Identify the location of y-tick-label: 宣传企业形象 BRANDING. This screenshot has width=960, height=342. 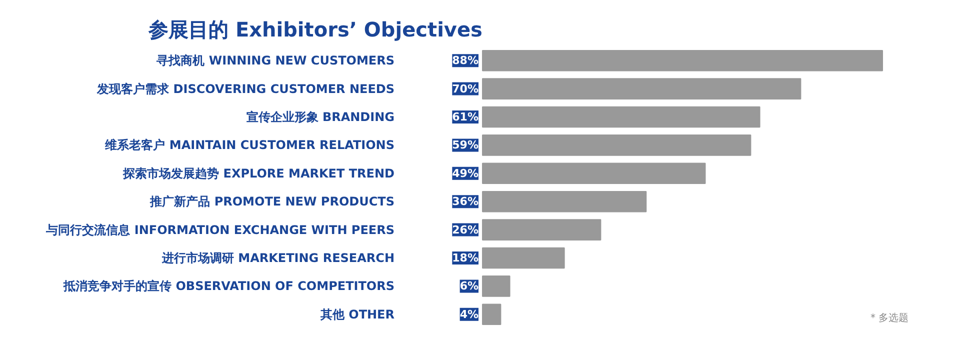
(320, 117).